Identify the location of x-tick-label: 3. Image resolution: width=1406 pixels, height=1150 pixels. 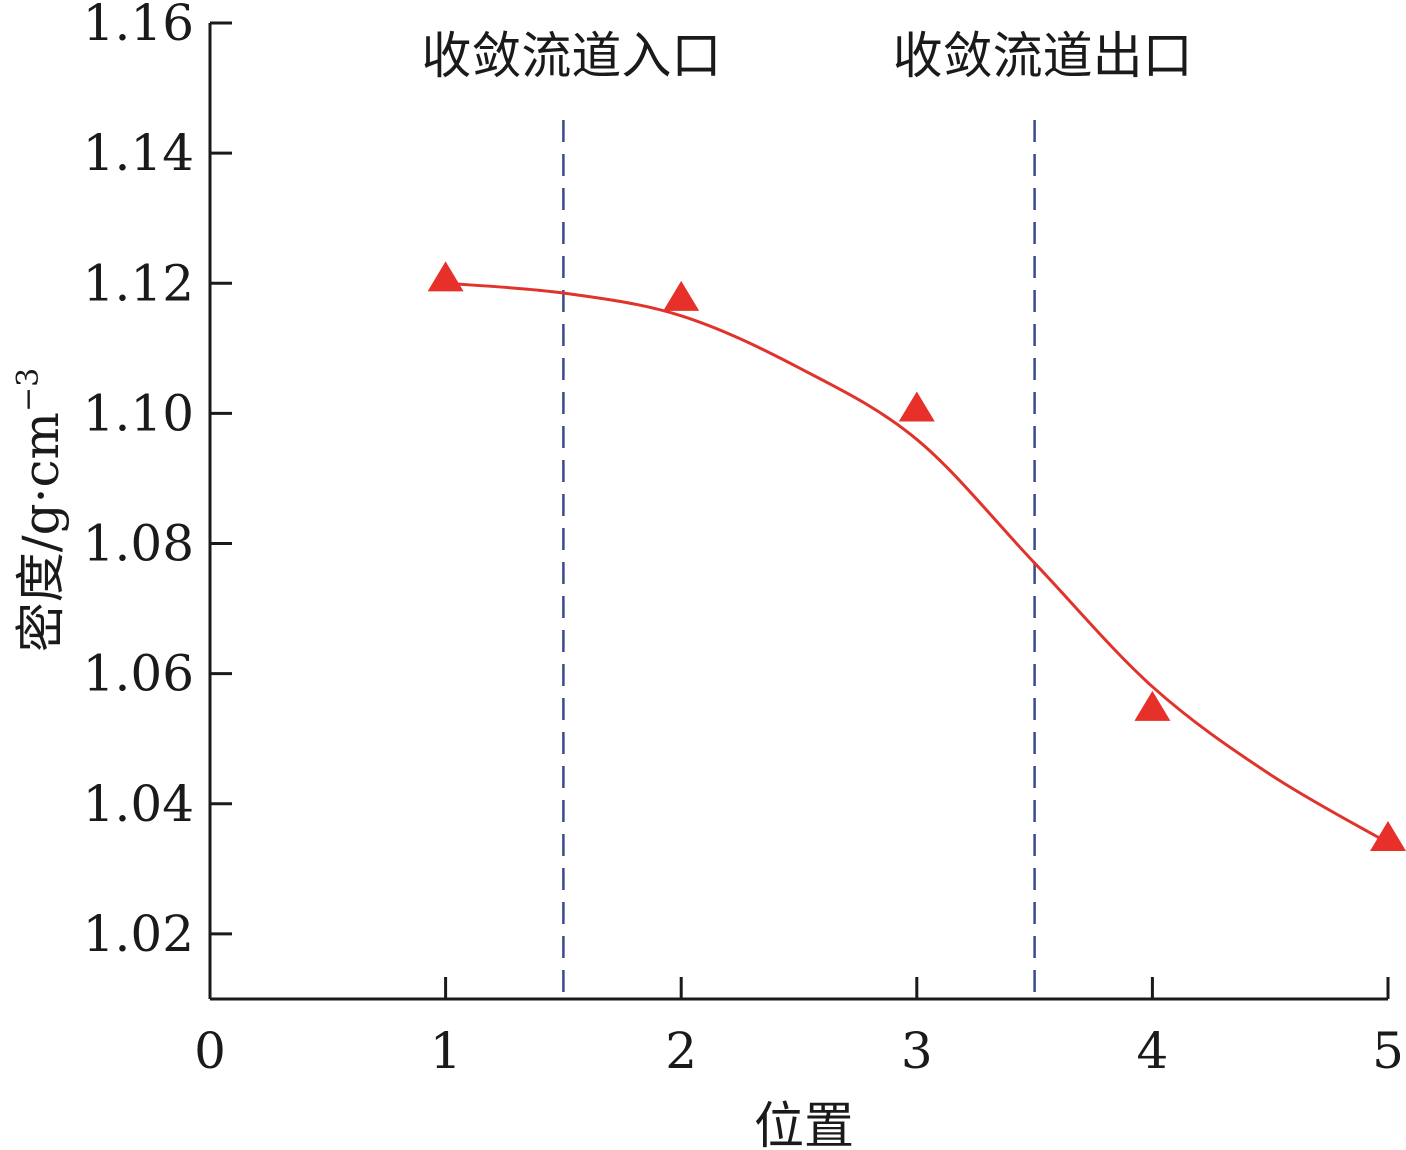
(917, 1051).